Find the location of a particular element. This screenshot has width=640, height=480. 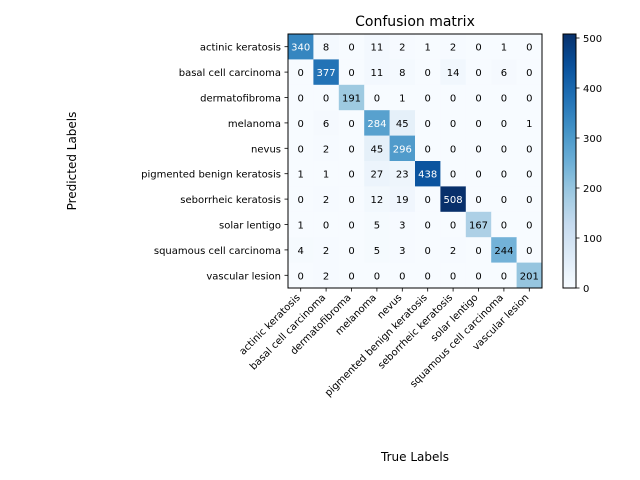

cell-value-label: 19 is located at coordinates (402, 200).